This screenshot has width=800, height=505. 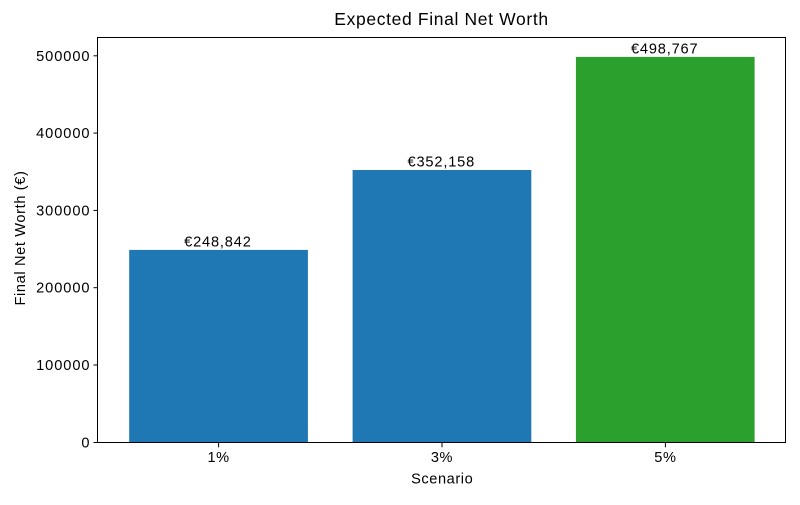 I want to click on svg-text: 1%, so click(x=218, y=458).